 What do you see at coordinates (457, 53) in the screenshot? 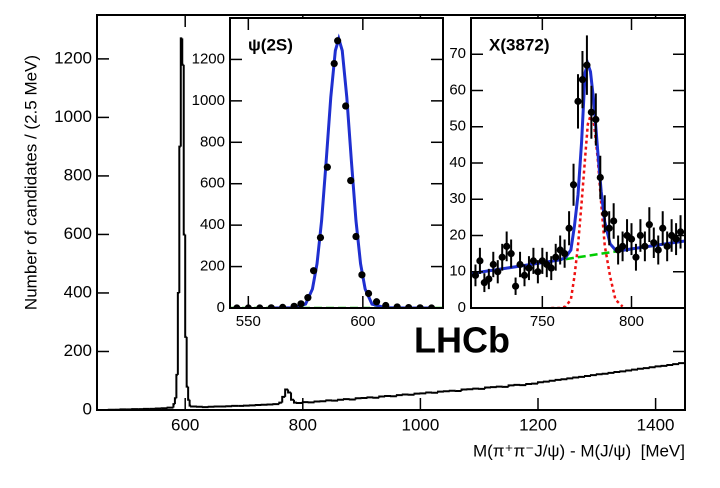
I see `y-tick-label: 70` at bounding box center [457, 53].